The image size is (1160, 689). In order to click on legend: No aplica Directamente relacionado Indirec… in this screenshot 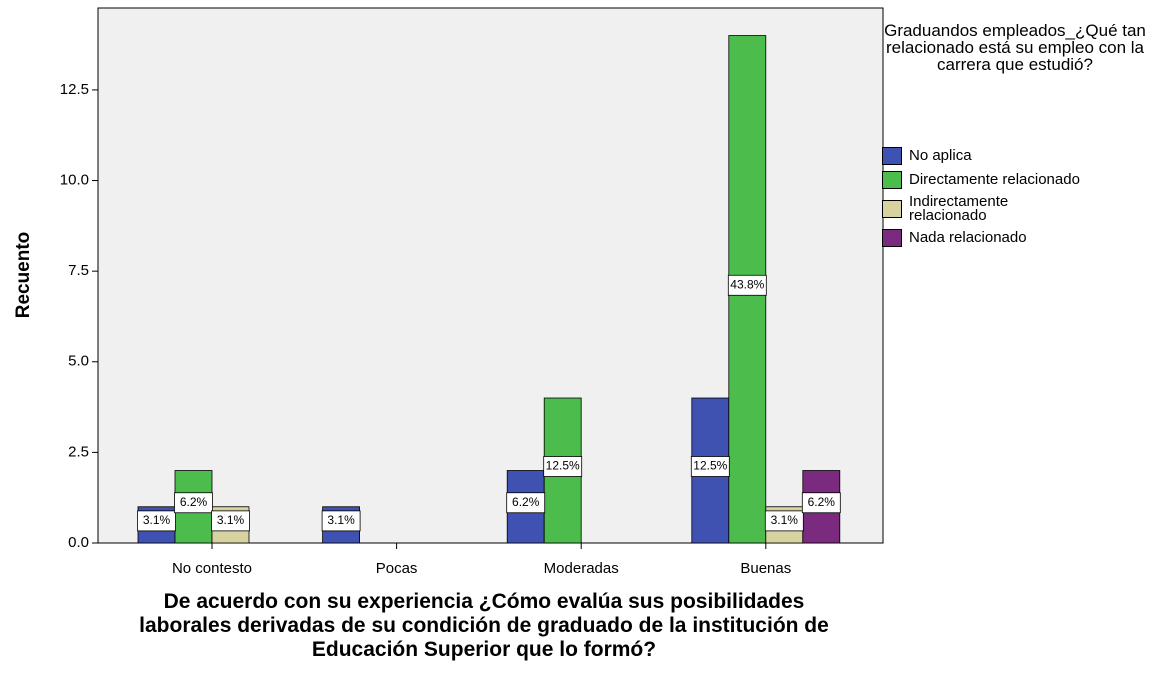, I will do `click(1017, 200)`.